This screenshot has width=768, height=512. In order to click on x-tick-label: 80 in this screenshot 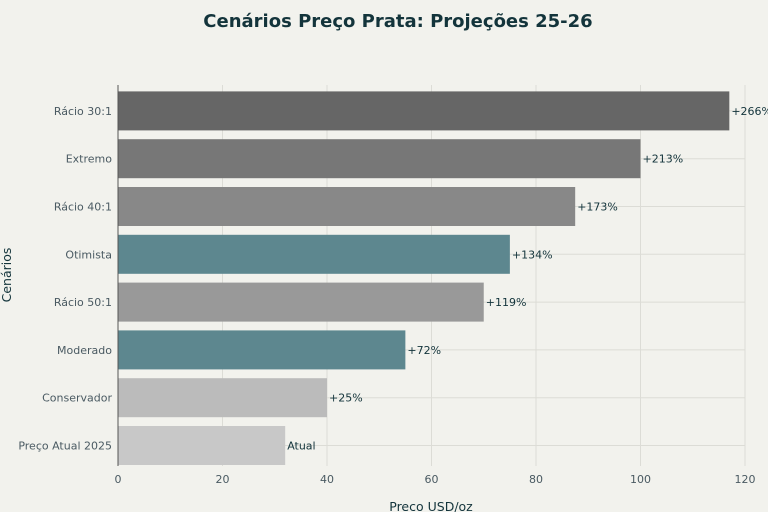, I will do `click(536, 479)`.